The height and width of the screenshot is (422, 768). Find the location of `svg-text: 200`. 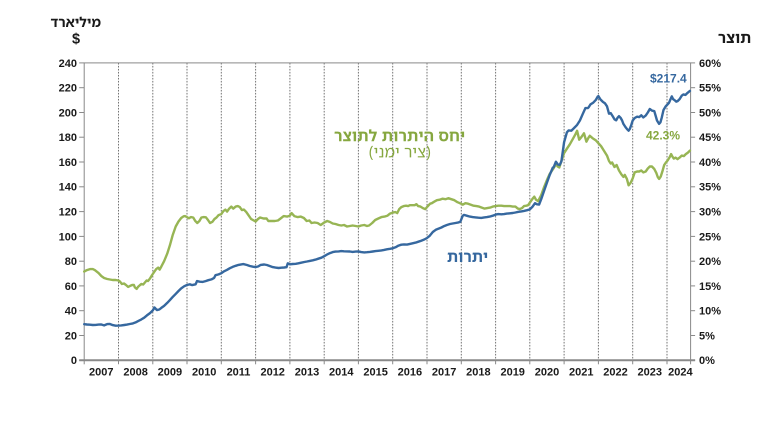

svg-text: 200 is located at coordinates (68, 113).